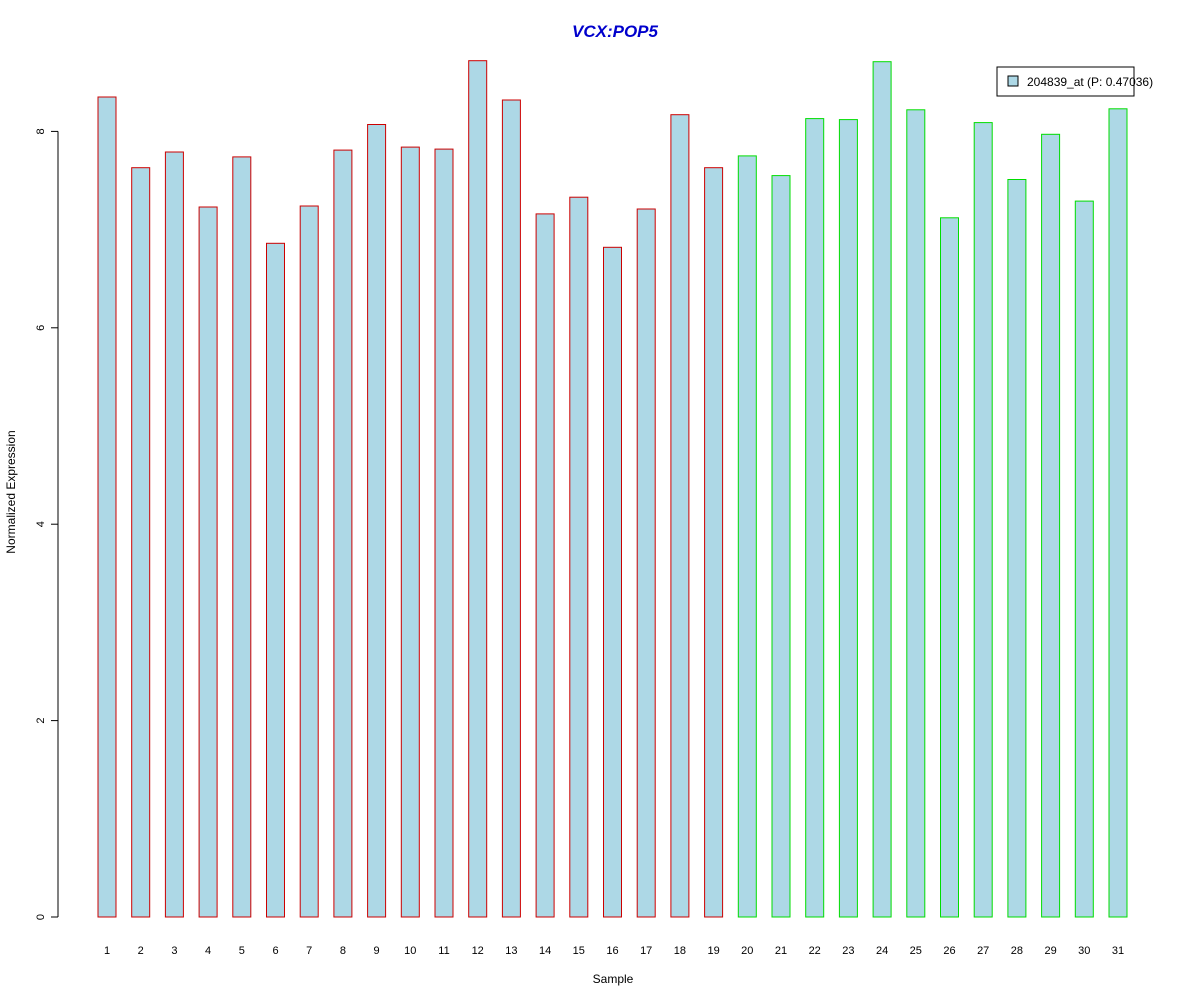  What do you see at coordinates (949, 951) in the screenshot?
I see `x-tick-label: 26` at bounding box center [949, 951].